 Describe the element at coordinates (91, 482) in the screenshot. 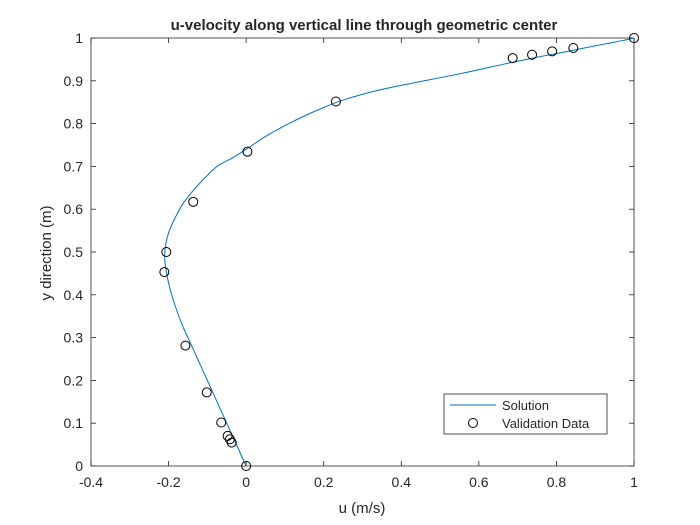

I see `x-tick-label: -0.4` at that location.